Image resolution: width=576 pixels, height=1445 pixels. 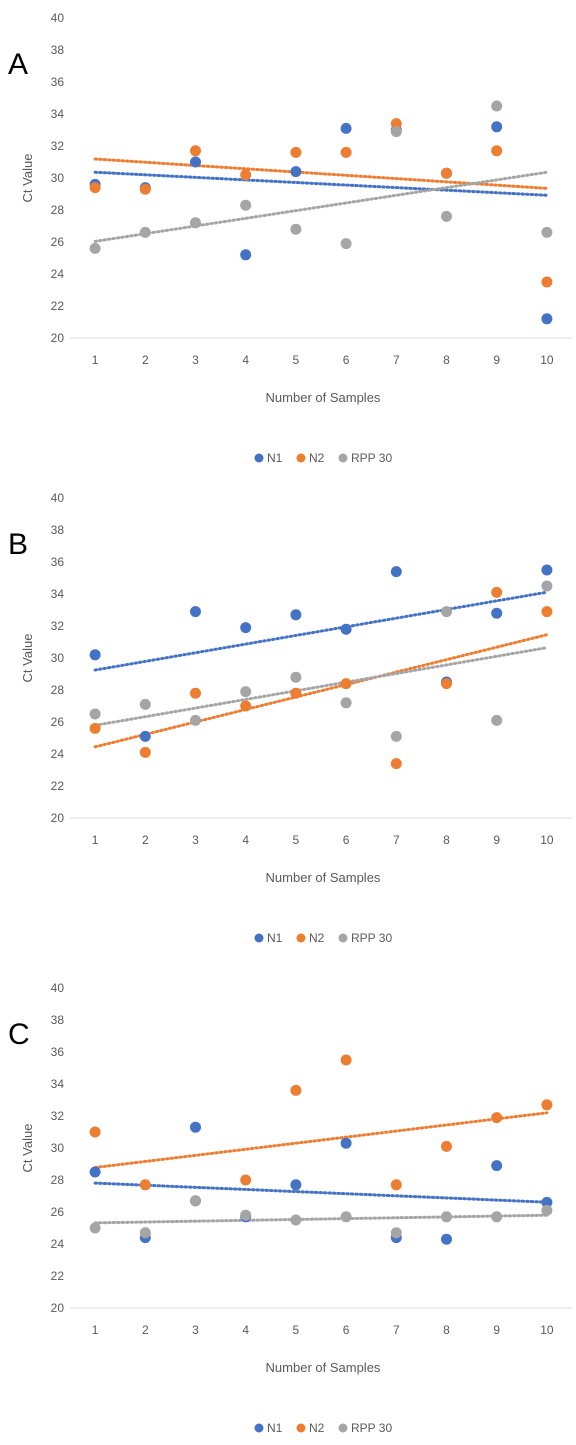 I want to click on panel-label-b: B, so click(x=18, y=544).